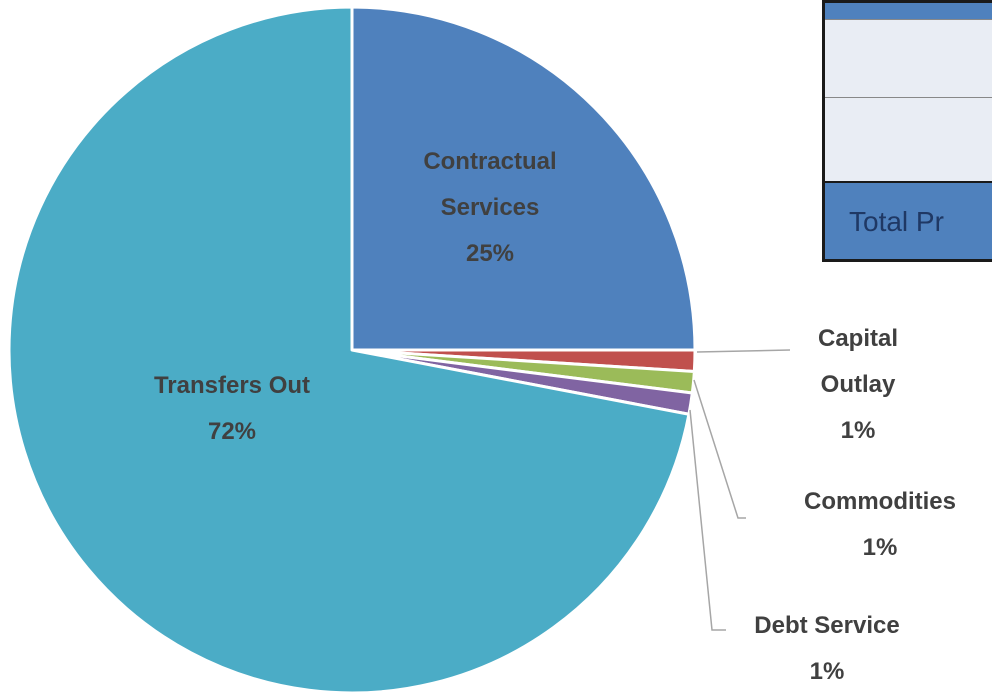 The width and height of the screenshot is (992, 695). Describe the element at coordinates (857, 361) in the screenshot. I see `category-name: Capital Outlay` at that location.